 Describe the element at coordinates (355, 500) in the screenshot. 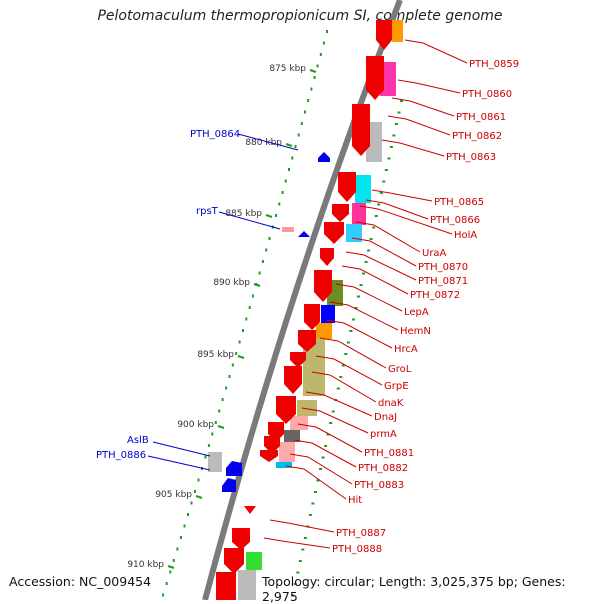

I see `gene-label-forward: Hit` at that location.